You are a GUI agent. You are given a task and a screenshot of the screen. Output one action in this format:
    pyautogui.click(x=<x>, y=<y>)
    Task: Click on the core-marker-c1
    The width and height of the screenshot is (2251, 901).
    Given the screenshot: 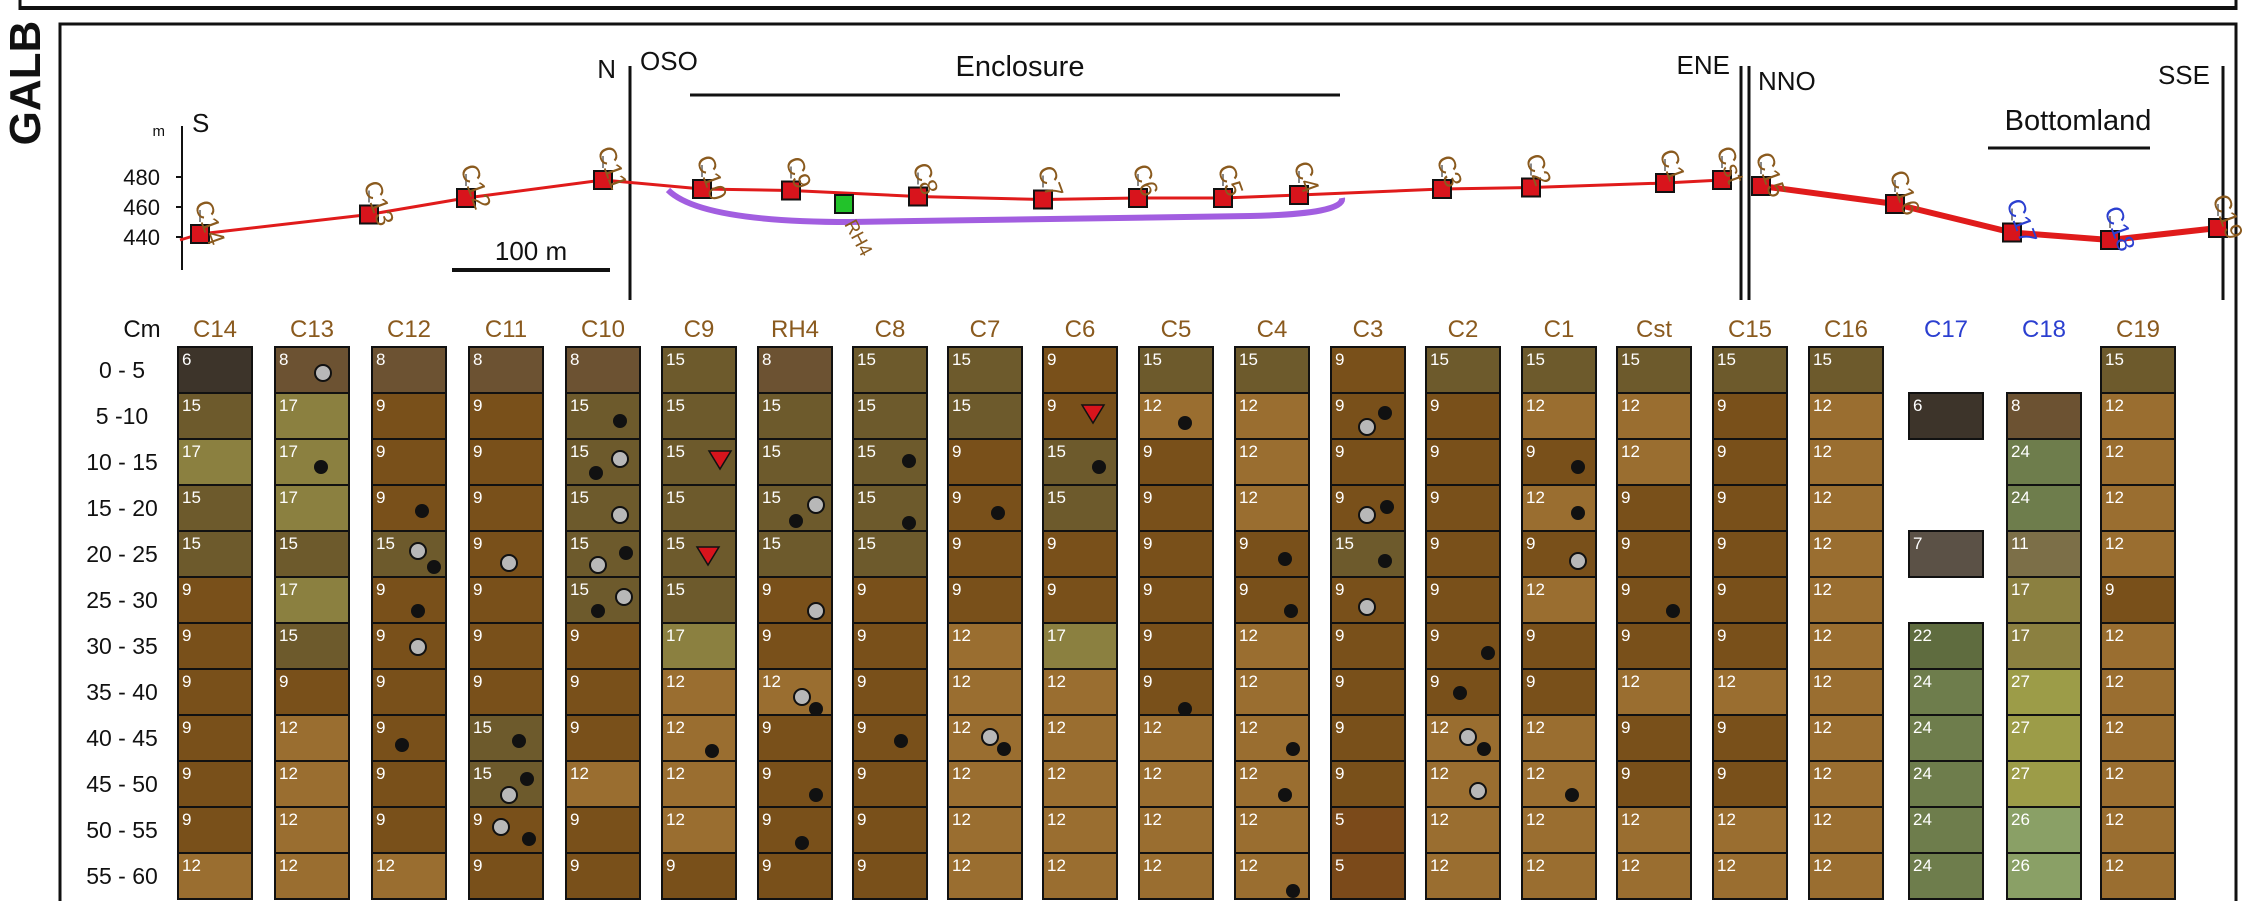 What is the action you would take?
    pyautogui.click(x=1665, y=183)
    